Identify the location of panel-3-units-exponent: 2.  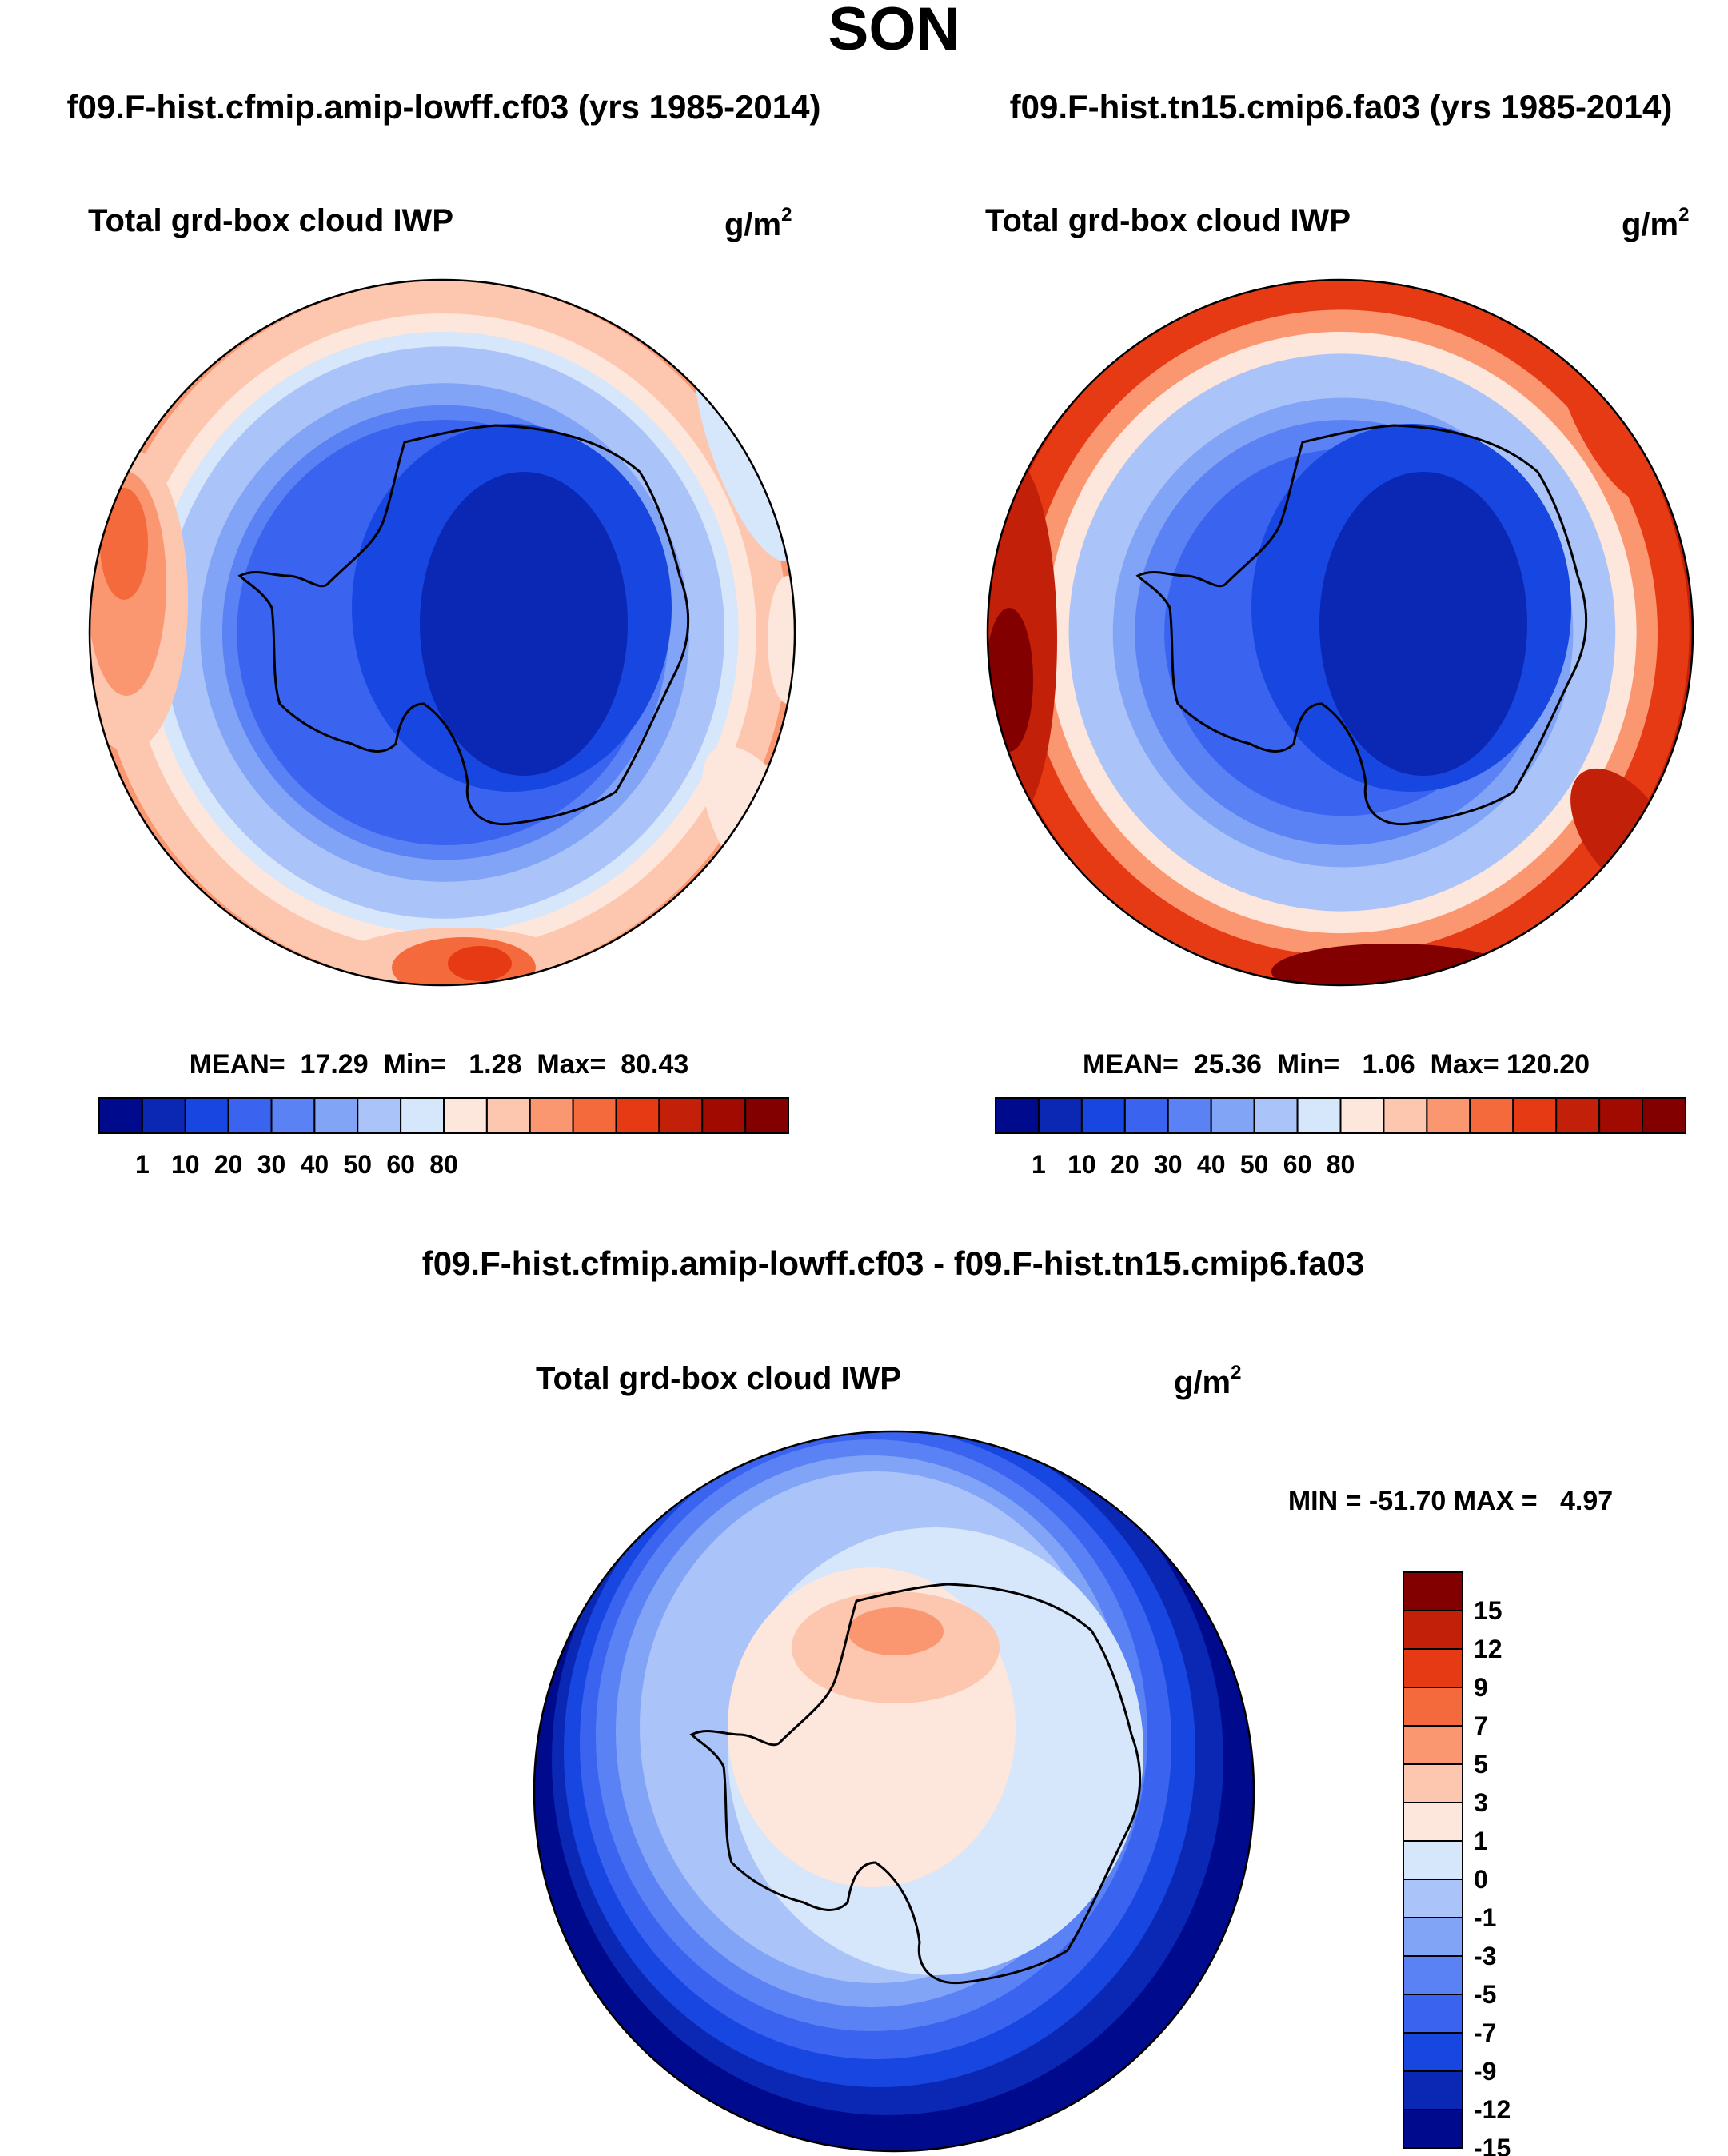
(1236, 1373).